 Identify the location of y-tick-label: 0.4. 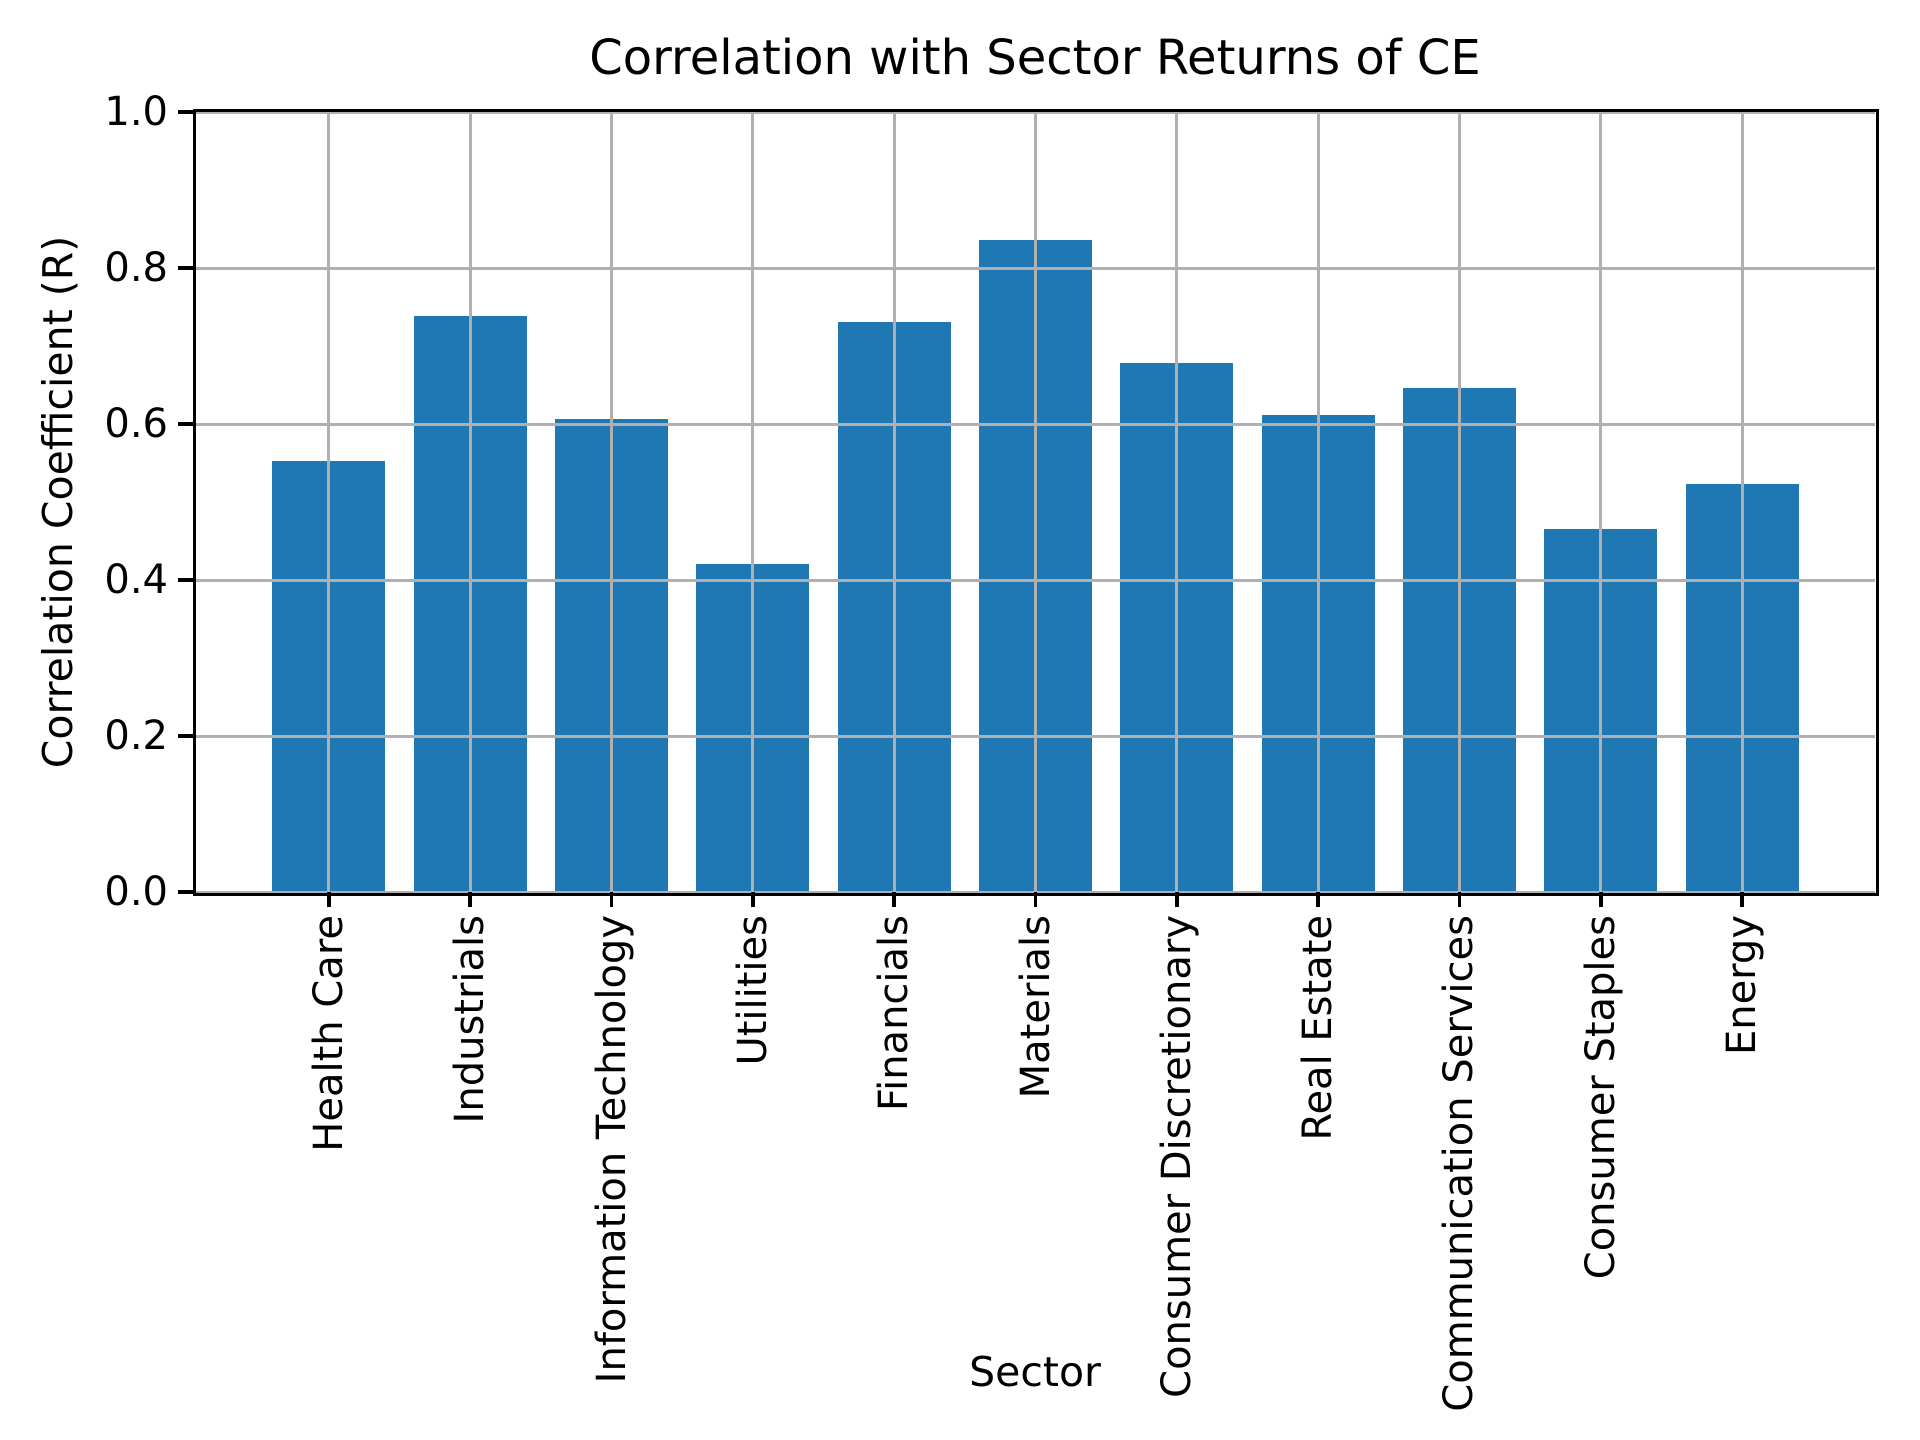
(136, 580).